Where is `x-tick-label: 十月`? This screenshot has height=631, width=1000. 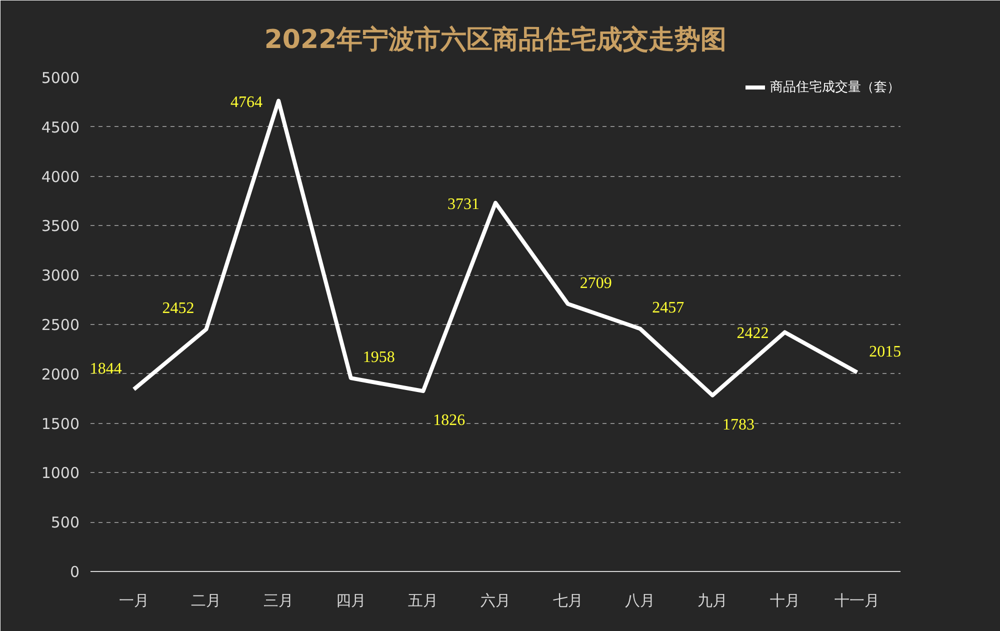 x-tick-label: 十月 is located at coordinates (785, 601).